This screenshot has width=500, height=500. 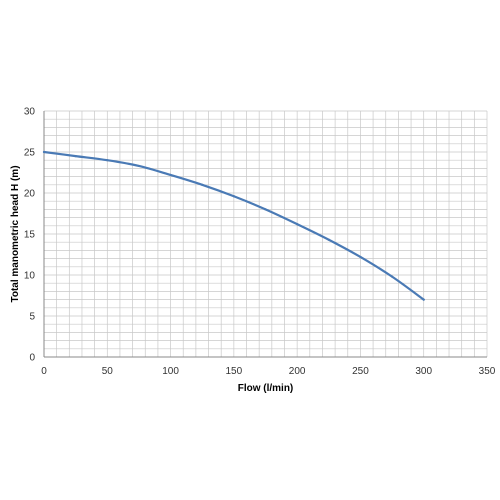 I want to click on y-tick-label: 25, so click(x=30, y=153).